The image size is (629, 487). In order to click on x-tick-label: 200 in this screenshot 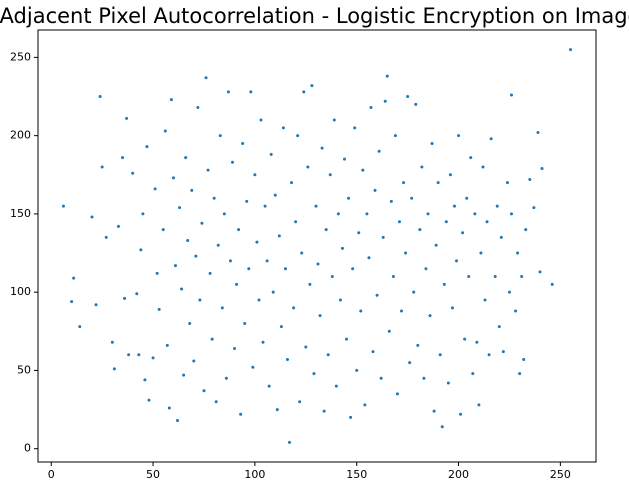, I will do `click(458, 474)`.